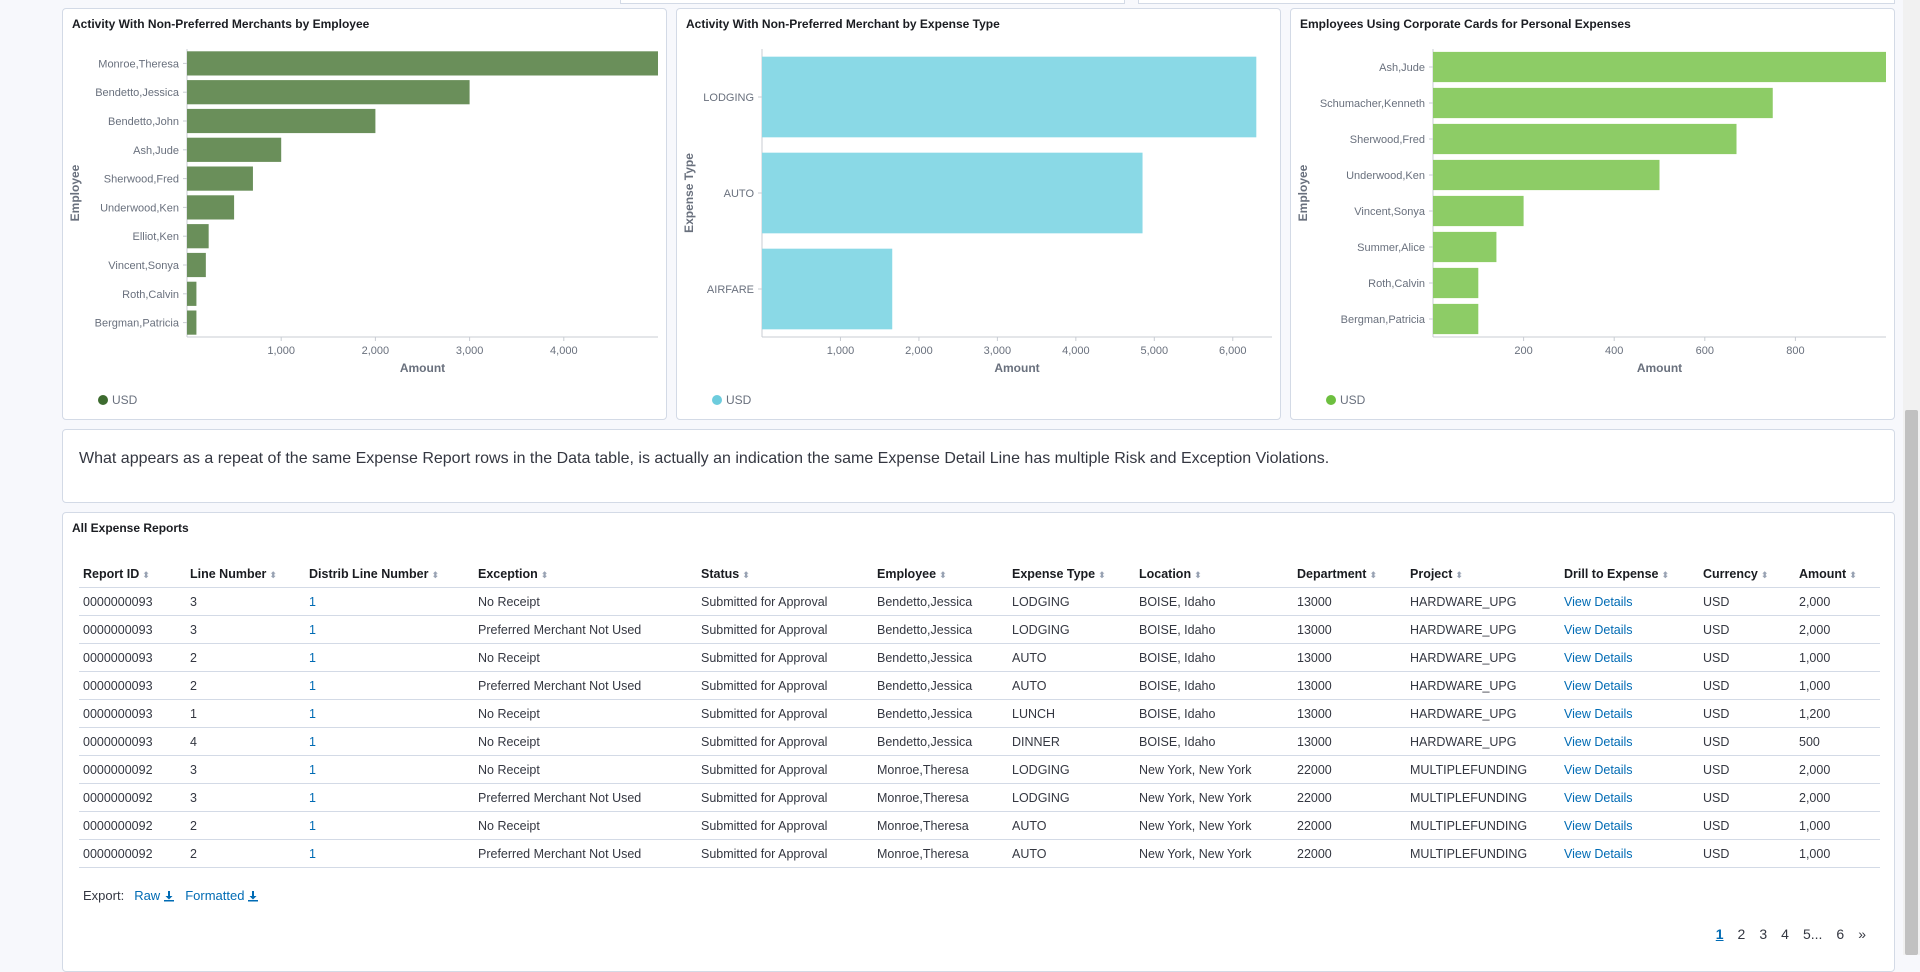 The image size is (1920, 972). I want to click on column-header-label: Currency, so click(1730, 574).